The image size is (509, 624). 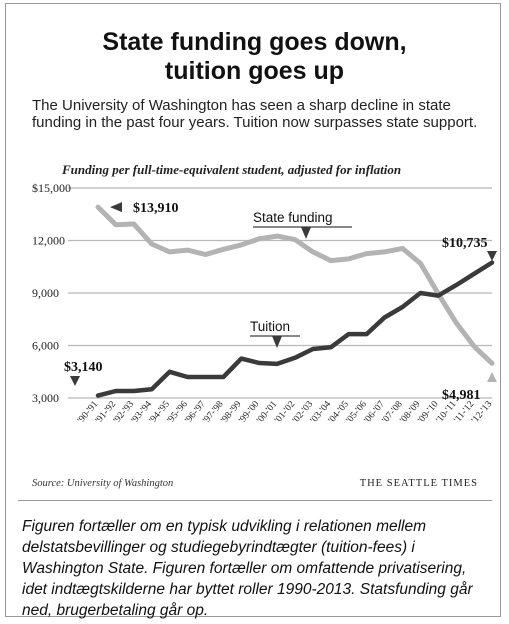 I want to click on y-tick-label: 12,000, so click(x=48, y=241).